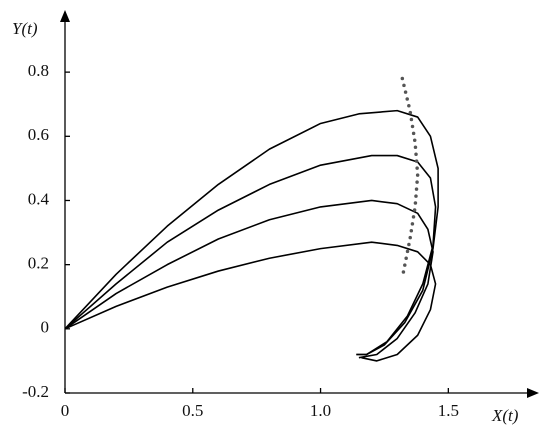 The image size is (550, 443). What do you see at coordinates (410, 178) in the screenshot?
I see `series-line` at bounding box center [410, 178].